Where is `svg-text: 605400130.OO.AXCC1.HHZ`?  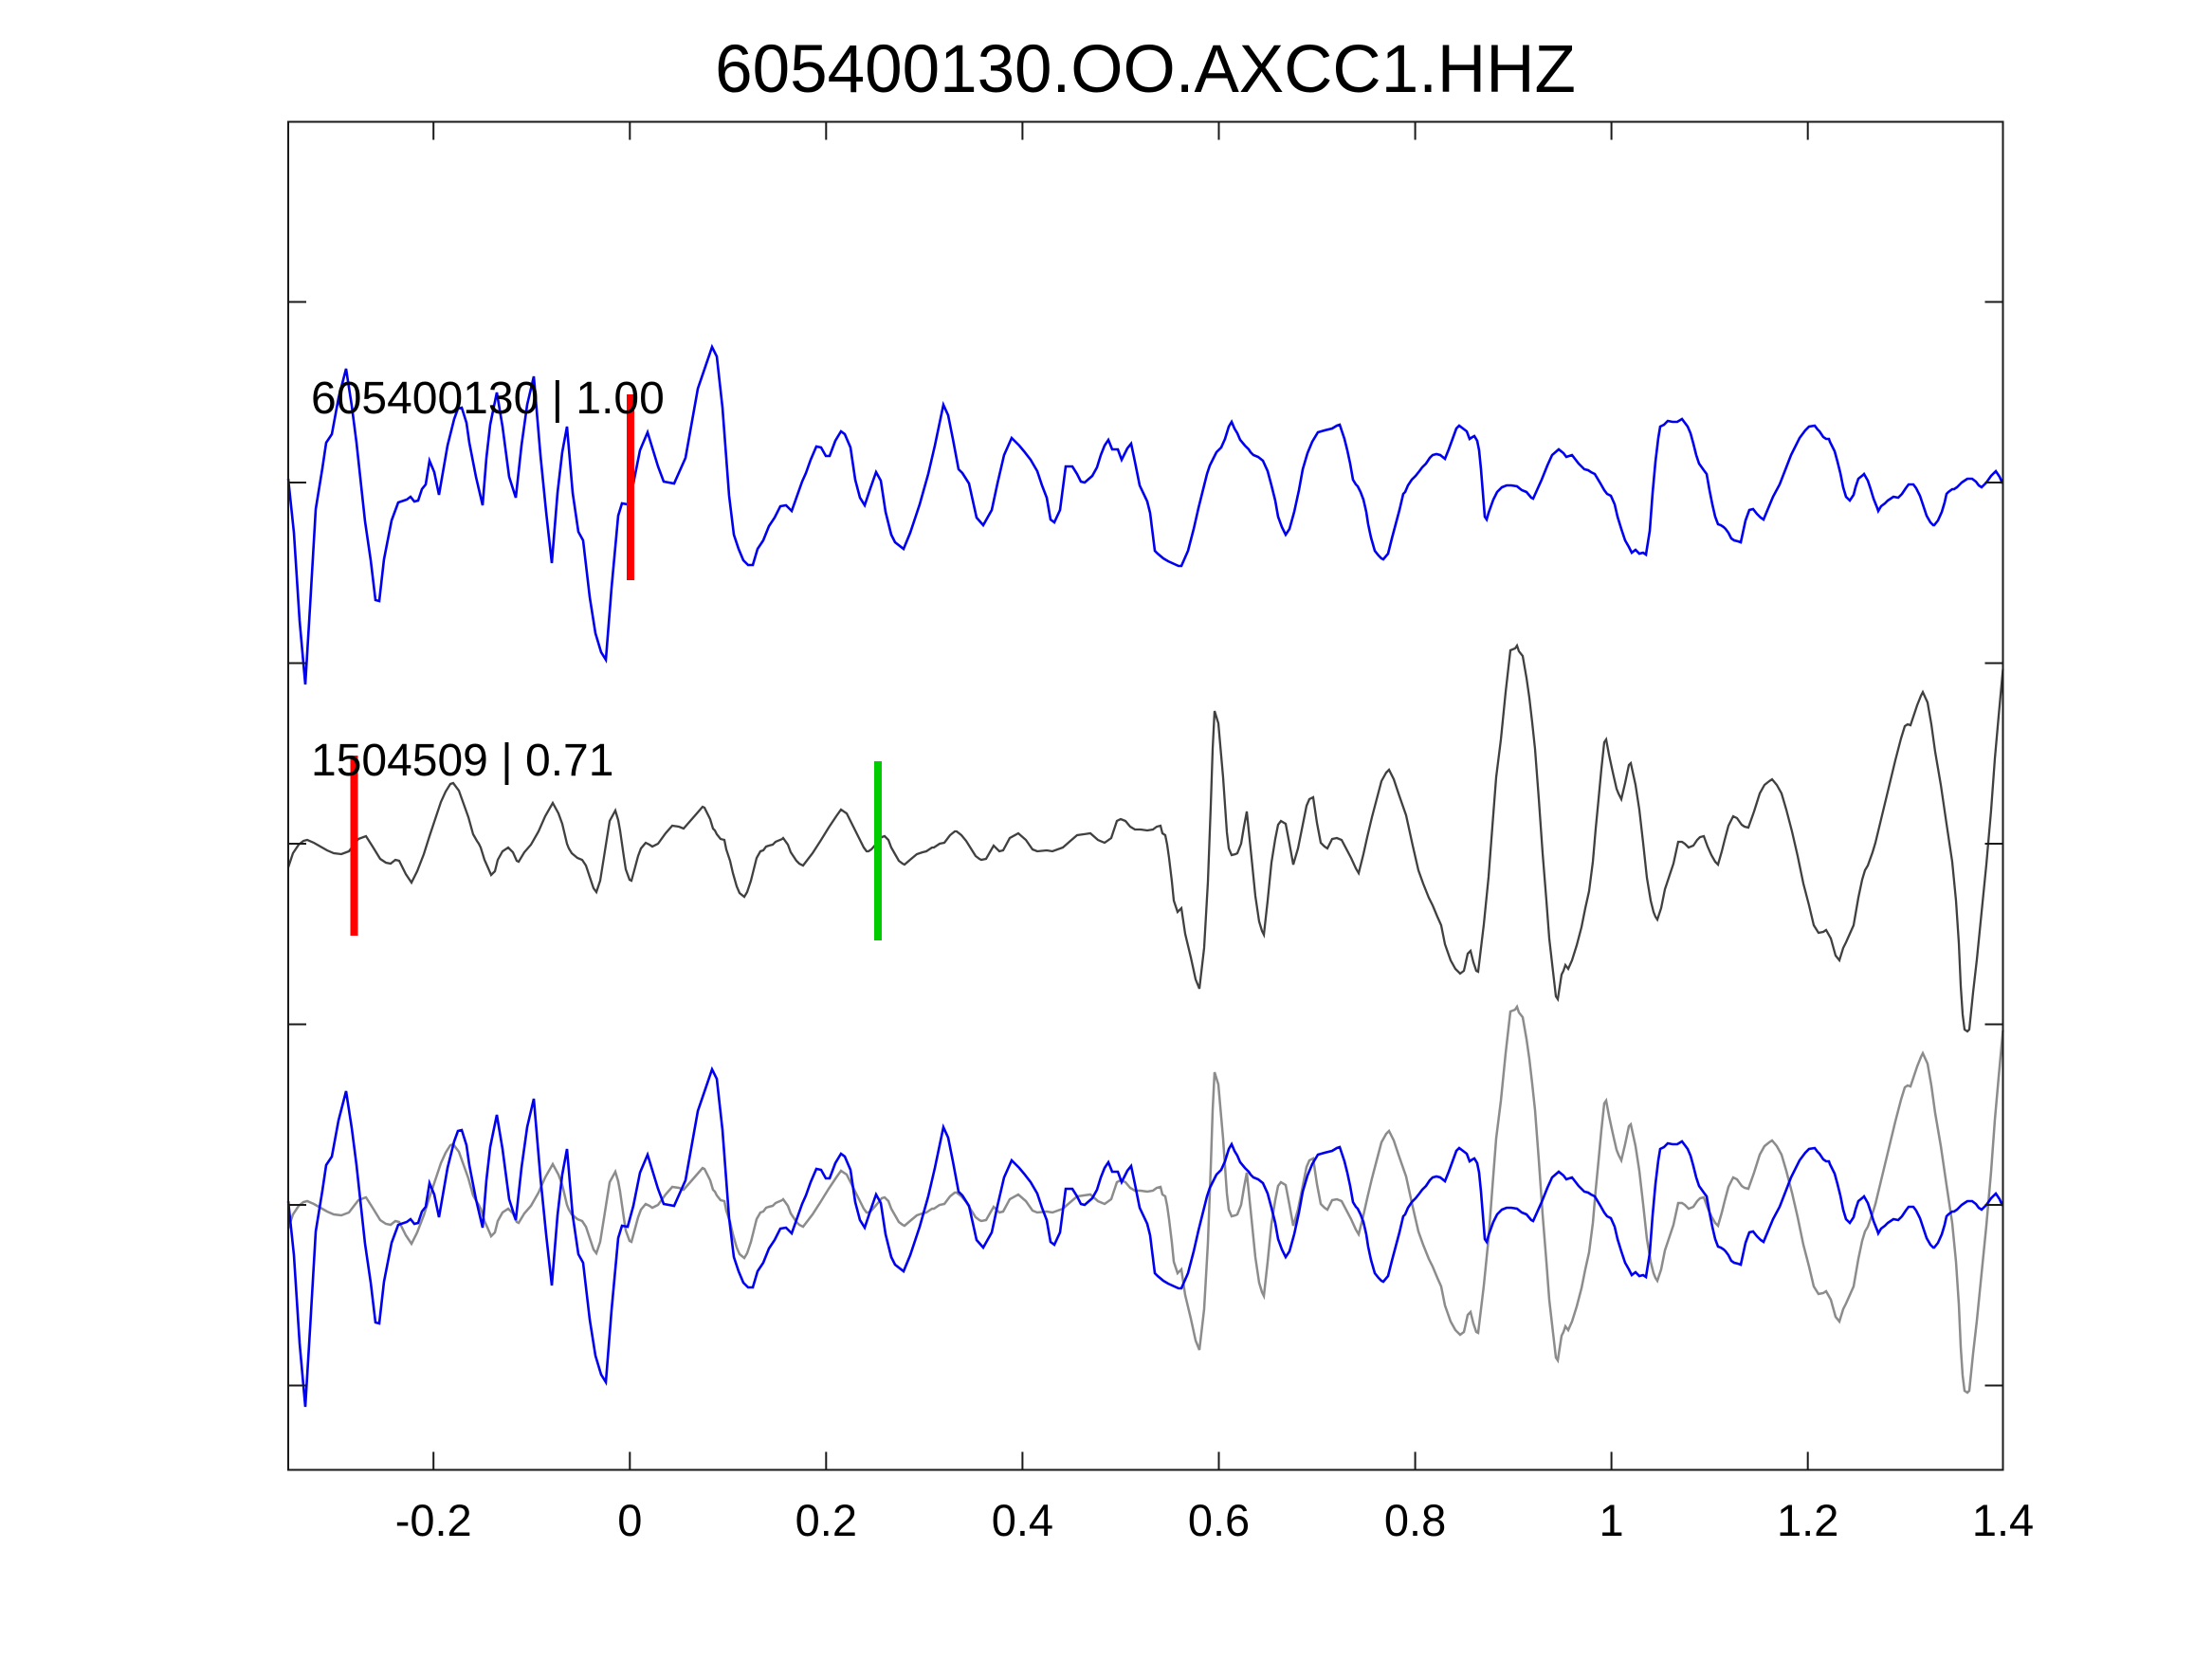
svg-text: 605400130.OO.AXCC1.HHZ is located at coordinates (1145, 69).